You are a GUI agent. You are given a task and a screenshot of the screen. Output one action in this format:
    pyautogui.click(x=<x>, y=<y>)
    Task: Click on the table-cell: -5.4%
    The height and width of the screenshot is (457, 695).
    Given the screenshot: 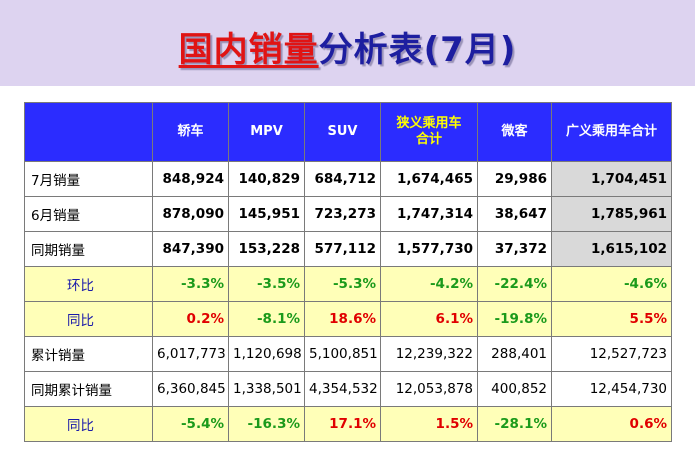 What is the action you would take?
    pyautogui.click(x=190, y=424)
    